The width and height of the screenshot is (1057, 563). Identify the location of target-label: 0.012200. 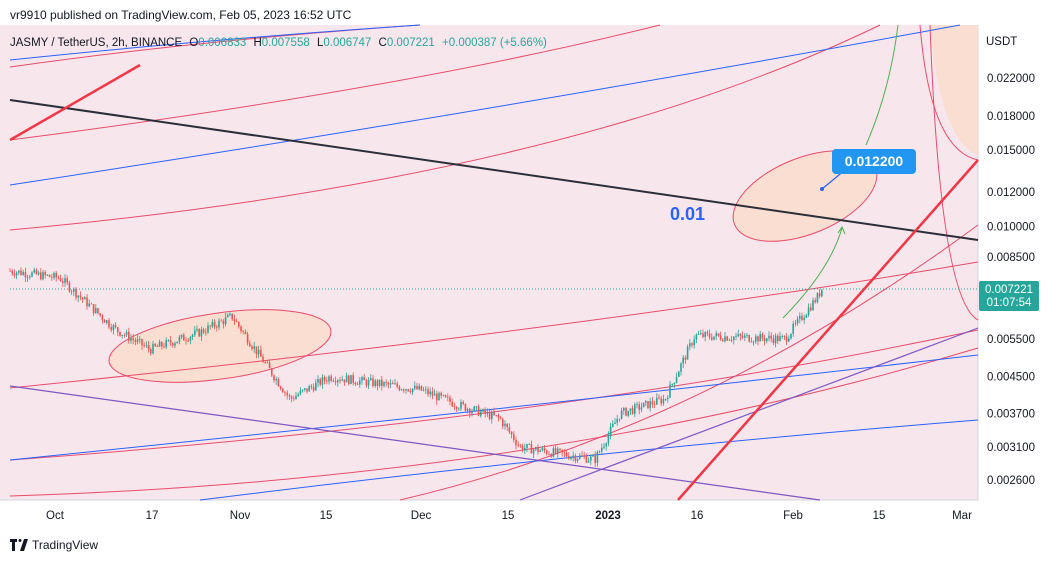
(874, 161).